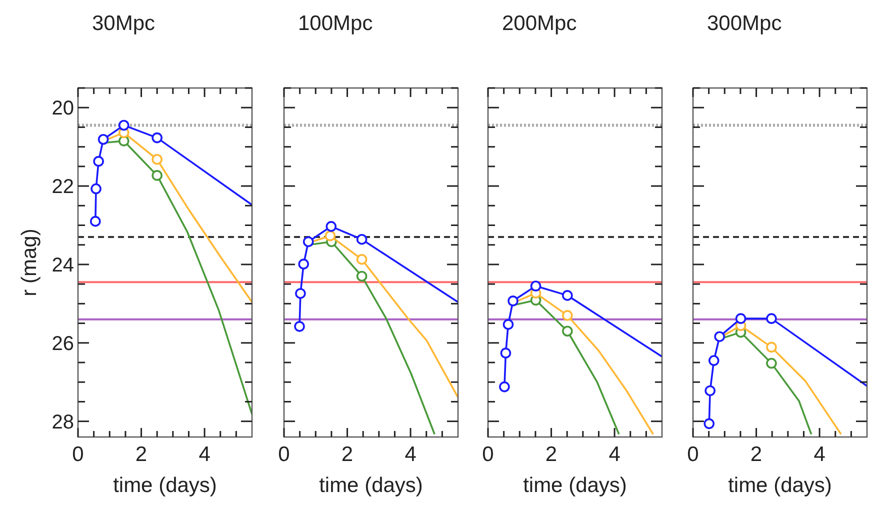 This screenshot has width=874, height=505. Describe the element at coordinates (539, 23) in the screenshot. I see `chart-title: 200Mpc` at that location.